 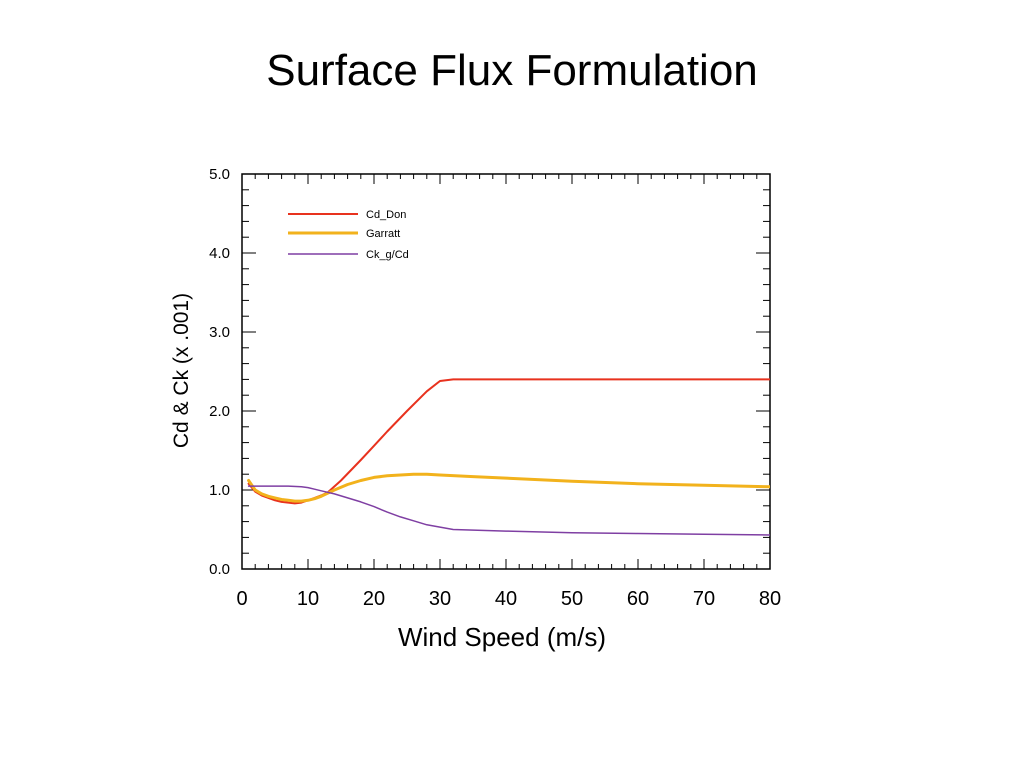 What do you see at coordinates (508, 510) in the screenshot?
I see `series-line-ck-g-cd` at bounding box center [508, 510].